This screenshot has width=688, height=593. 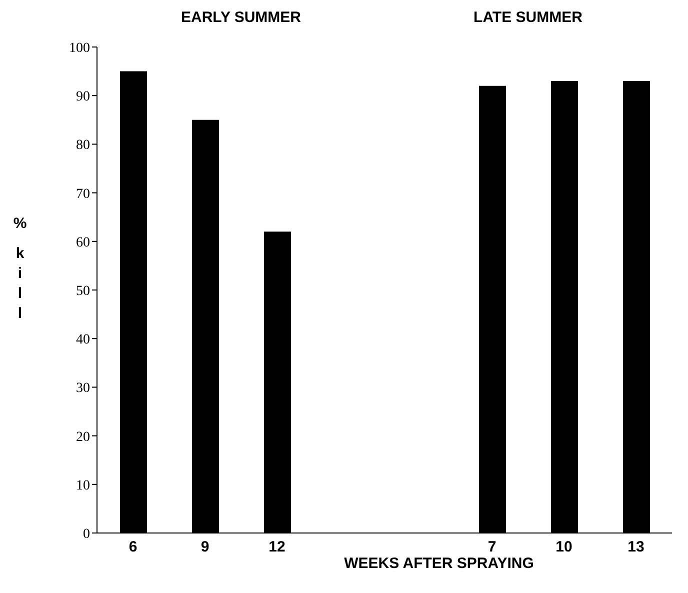 What do you see at coordinates (83, 97) in the screenshot?
I see `y-tick-label: 90` at bounding box center [83, 97].